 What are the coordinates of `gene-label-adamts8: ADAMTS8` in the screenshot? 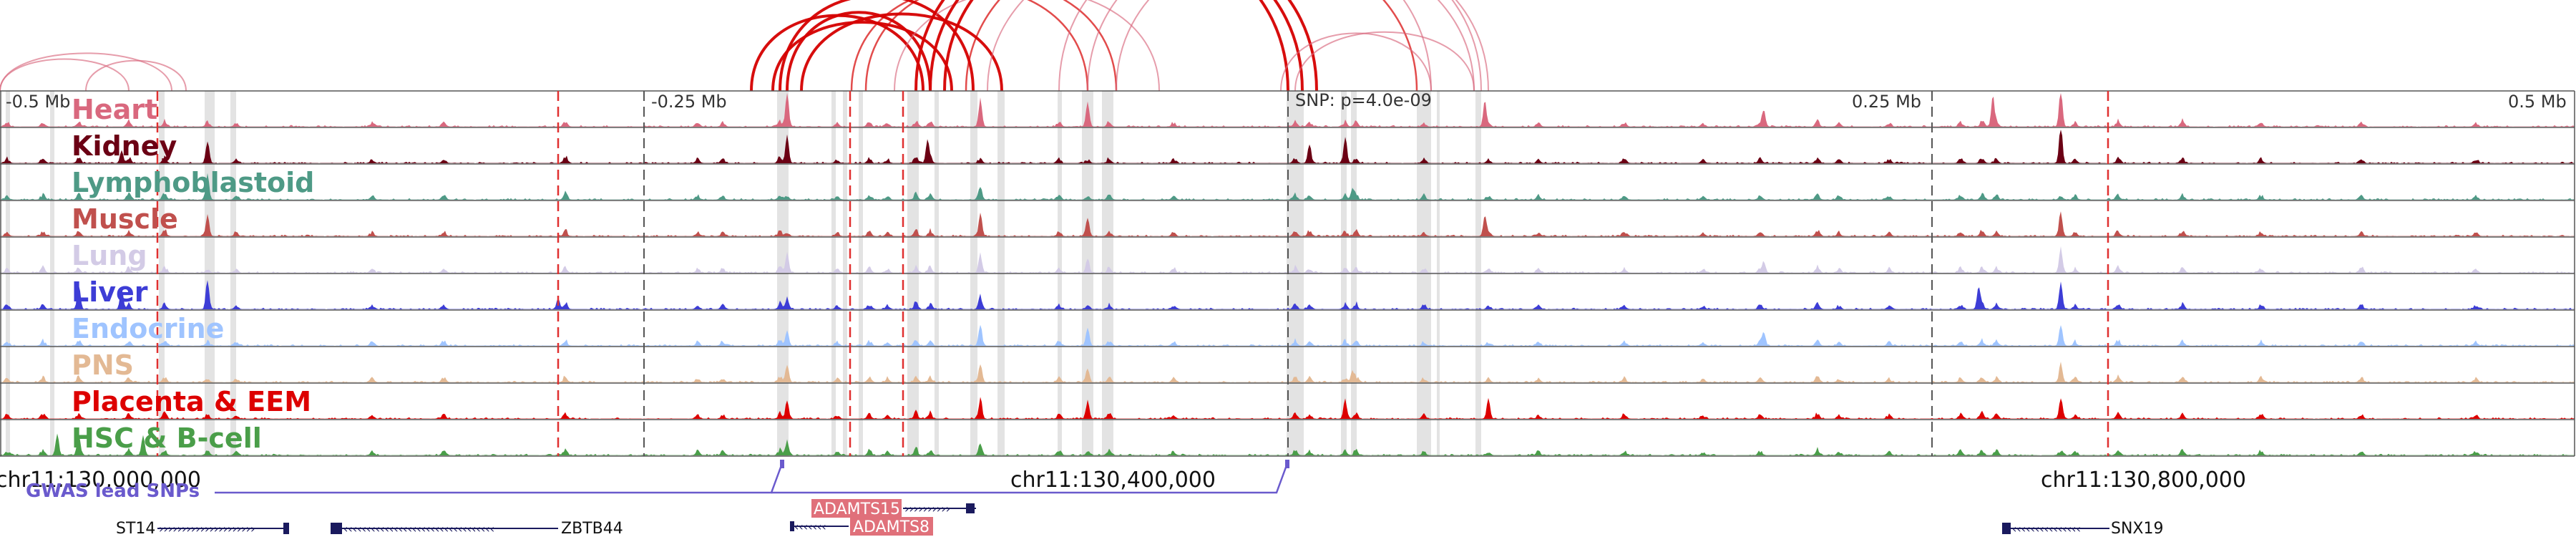 It's located at (891, 527).